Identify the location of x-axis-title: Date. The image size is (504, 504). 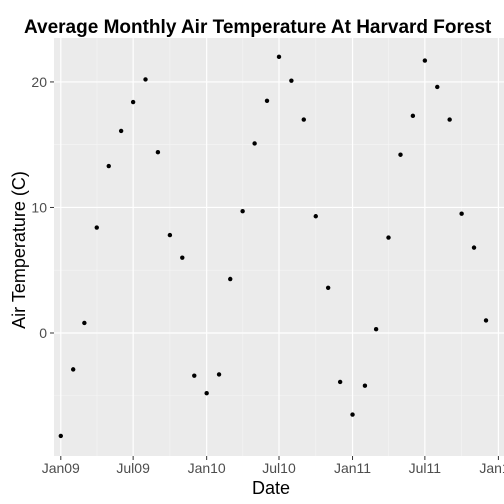
(271, 488).